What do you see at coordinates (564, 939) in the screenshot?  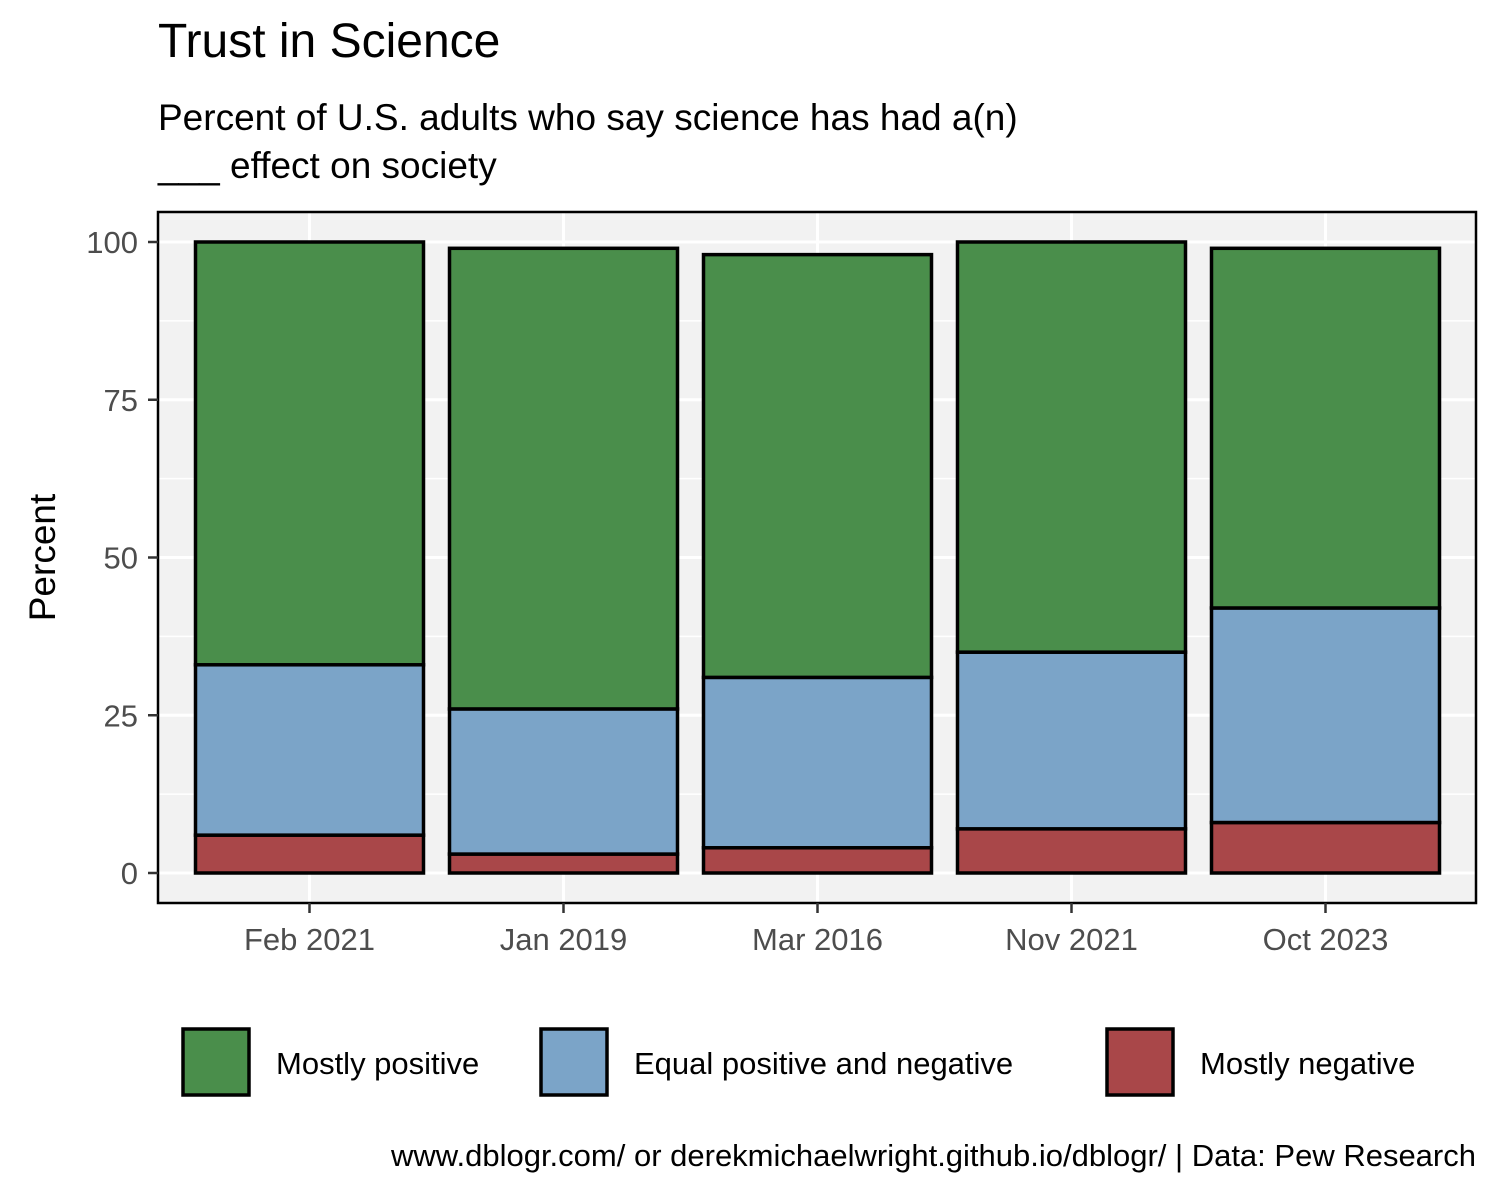 I see `x-tick-label: Jan 2019` at bounding box center [564, 939].